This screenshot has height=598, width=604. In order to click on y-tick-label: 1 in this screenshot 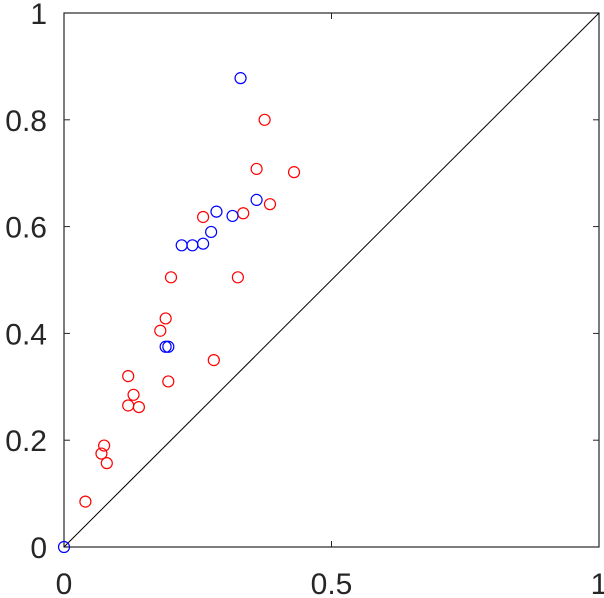, I will do `click(38, 15)`.